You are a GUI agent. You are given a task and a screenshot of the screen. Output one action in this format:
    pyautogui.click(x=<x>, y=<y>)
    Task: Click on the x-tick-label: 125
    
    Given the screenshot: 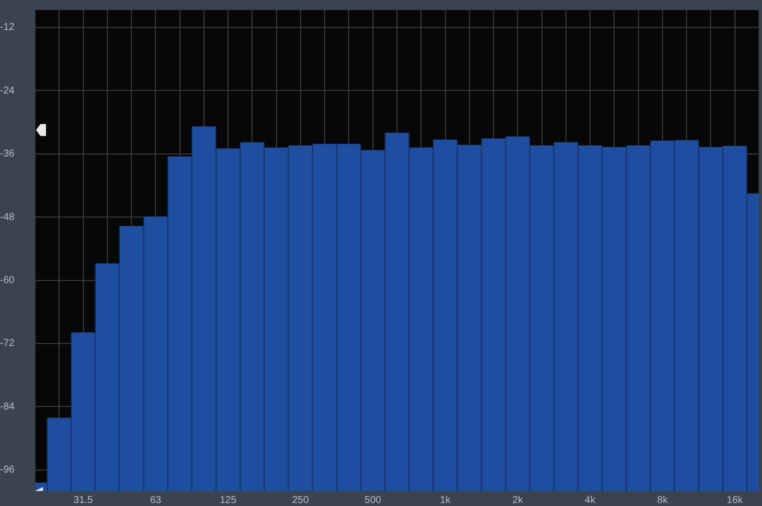 What is the action you would take?
    pyautogui.click(x=228, y=500)
    